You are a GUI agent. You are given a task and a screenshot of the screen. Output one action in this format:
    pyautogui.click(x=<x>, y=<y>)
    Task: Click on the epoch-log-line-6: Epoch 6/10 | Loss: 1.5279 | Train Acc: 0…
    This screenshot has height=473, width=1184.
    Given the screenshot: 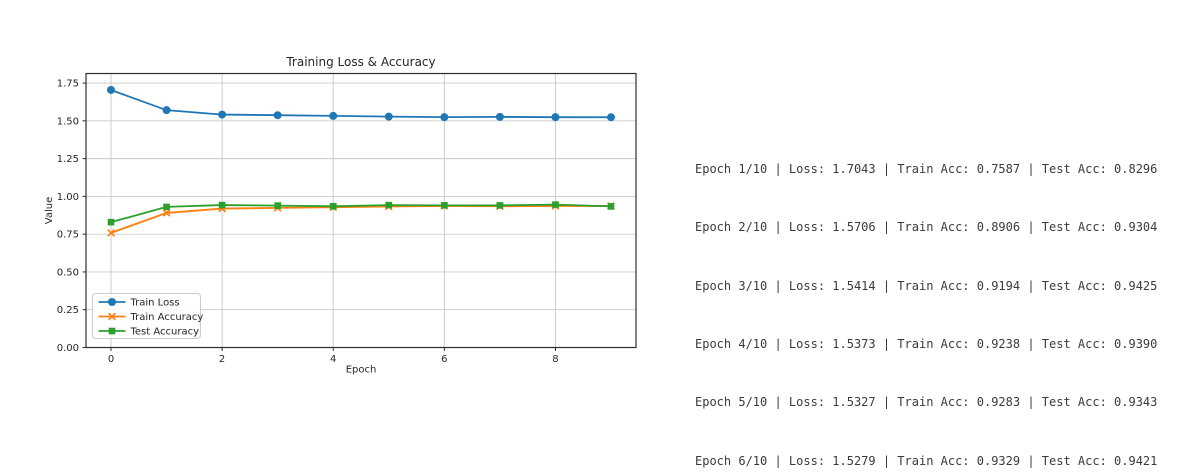 What is the action you would take?
    pyautogui.click(x=926, y=460)
    